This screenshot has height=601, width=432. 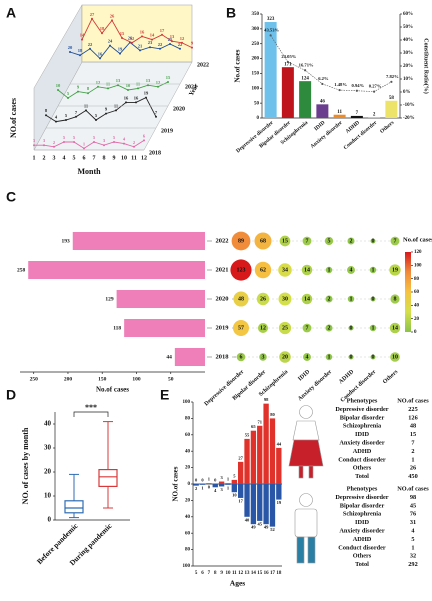 What do you see at coordinates (188, 501) in the screenshot?
I see `y-tick-label: 20` at bounding box center [188, 501].